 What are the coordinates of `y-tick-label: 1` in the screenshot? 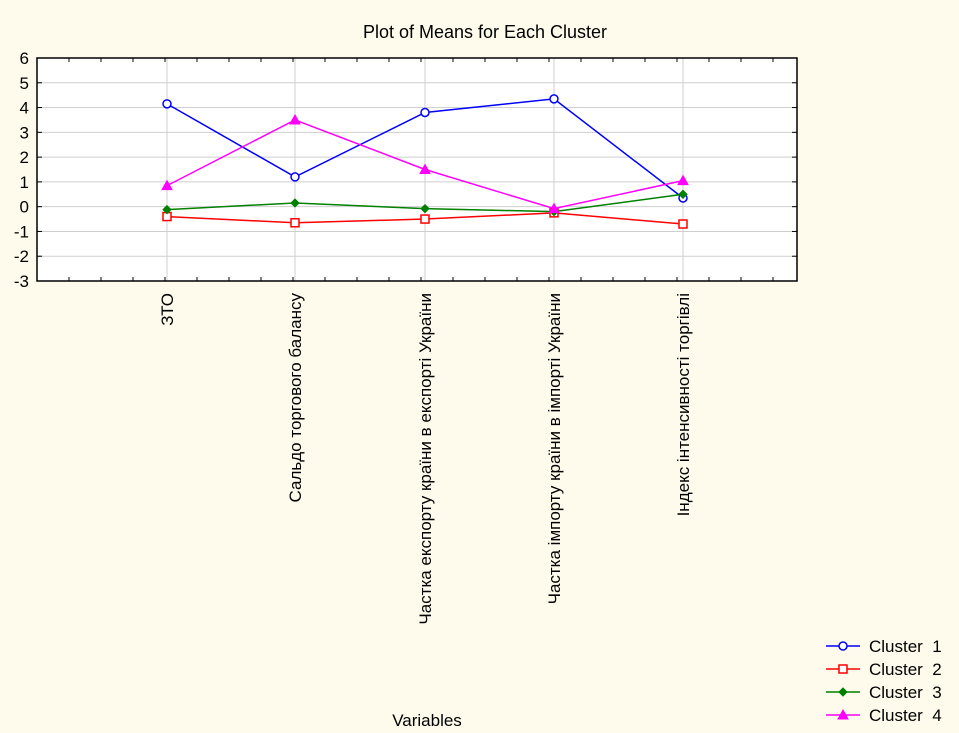 It's located at (24, 182).